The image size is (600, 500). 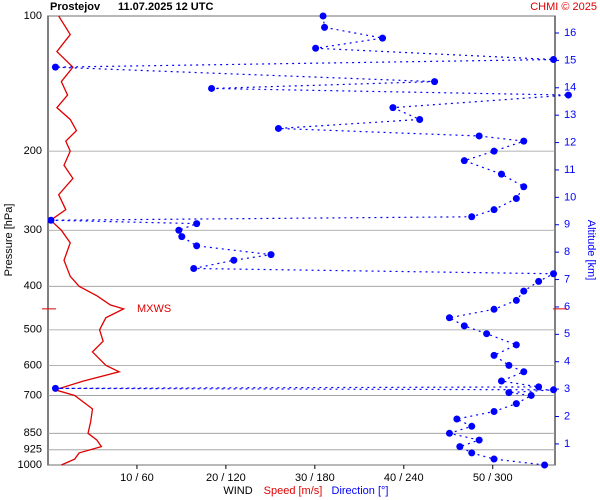 I want to click on credit: CHMI © 2025, so click(x=563, y=7).